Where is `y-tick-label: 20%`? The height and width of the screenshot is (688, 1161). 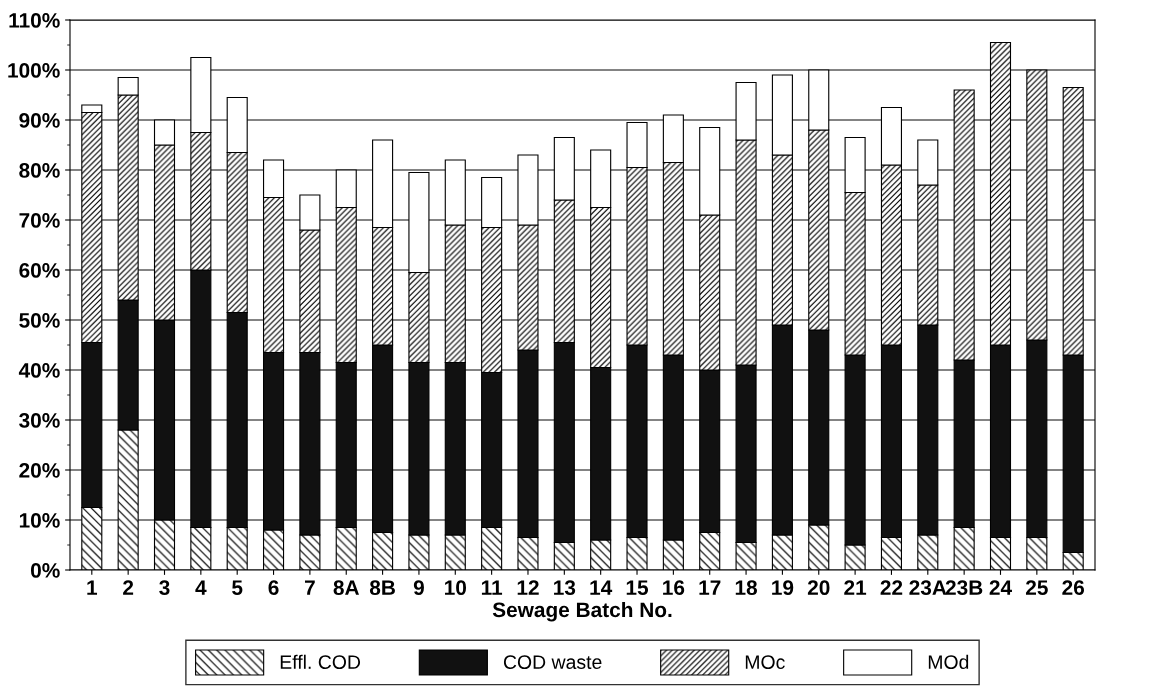
y-tick-label: 20% is located at coordinates (39, 470).